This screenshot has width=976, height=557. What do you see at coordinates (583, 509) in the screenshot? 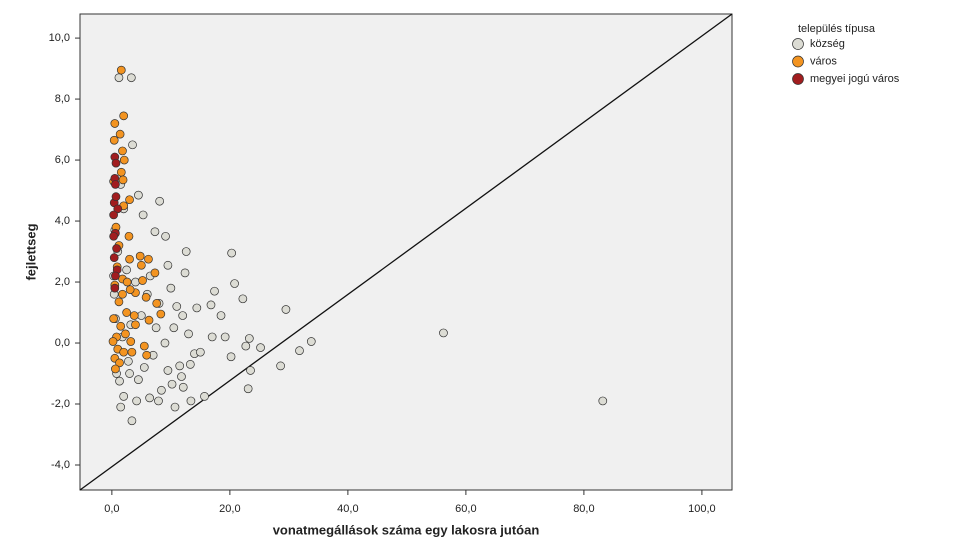
I see `x-tick-label: 80,0` at bounding box center [583, 509].